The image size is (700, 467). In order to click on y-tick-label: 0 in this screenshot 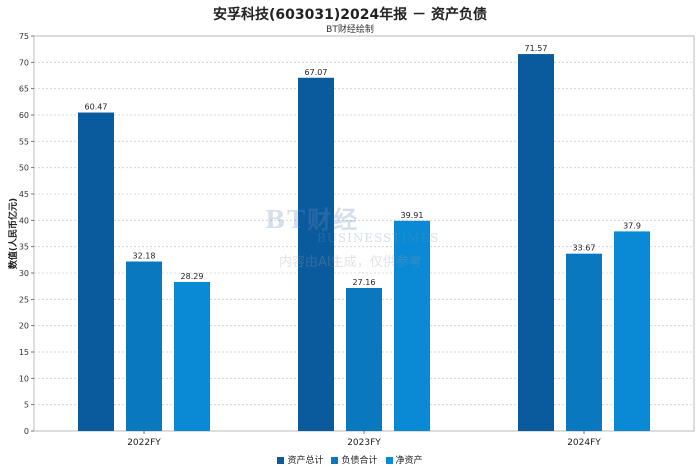, I will do `click(26, 431)`.